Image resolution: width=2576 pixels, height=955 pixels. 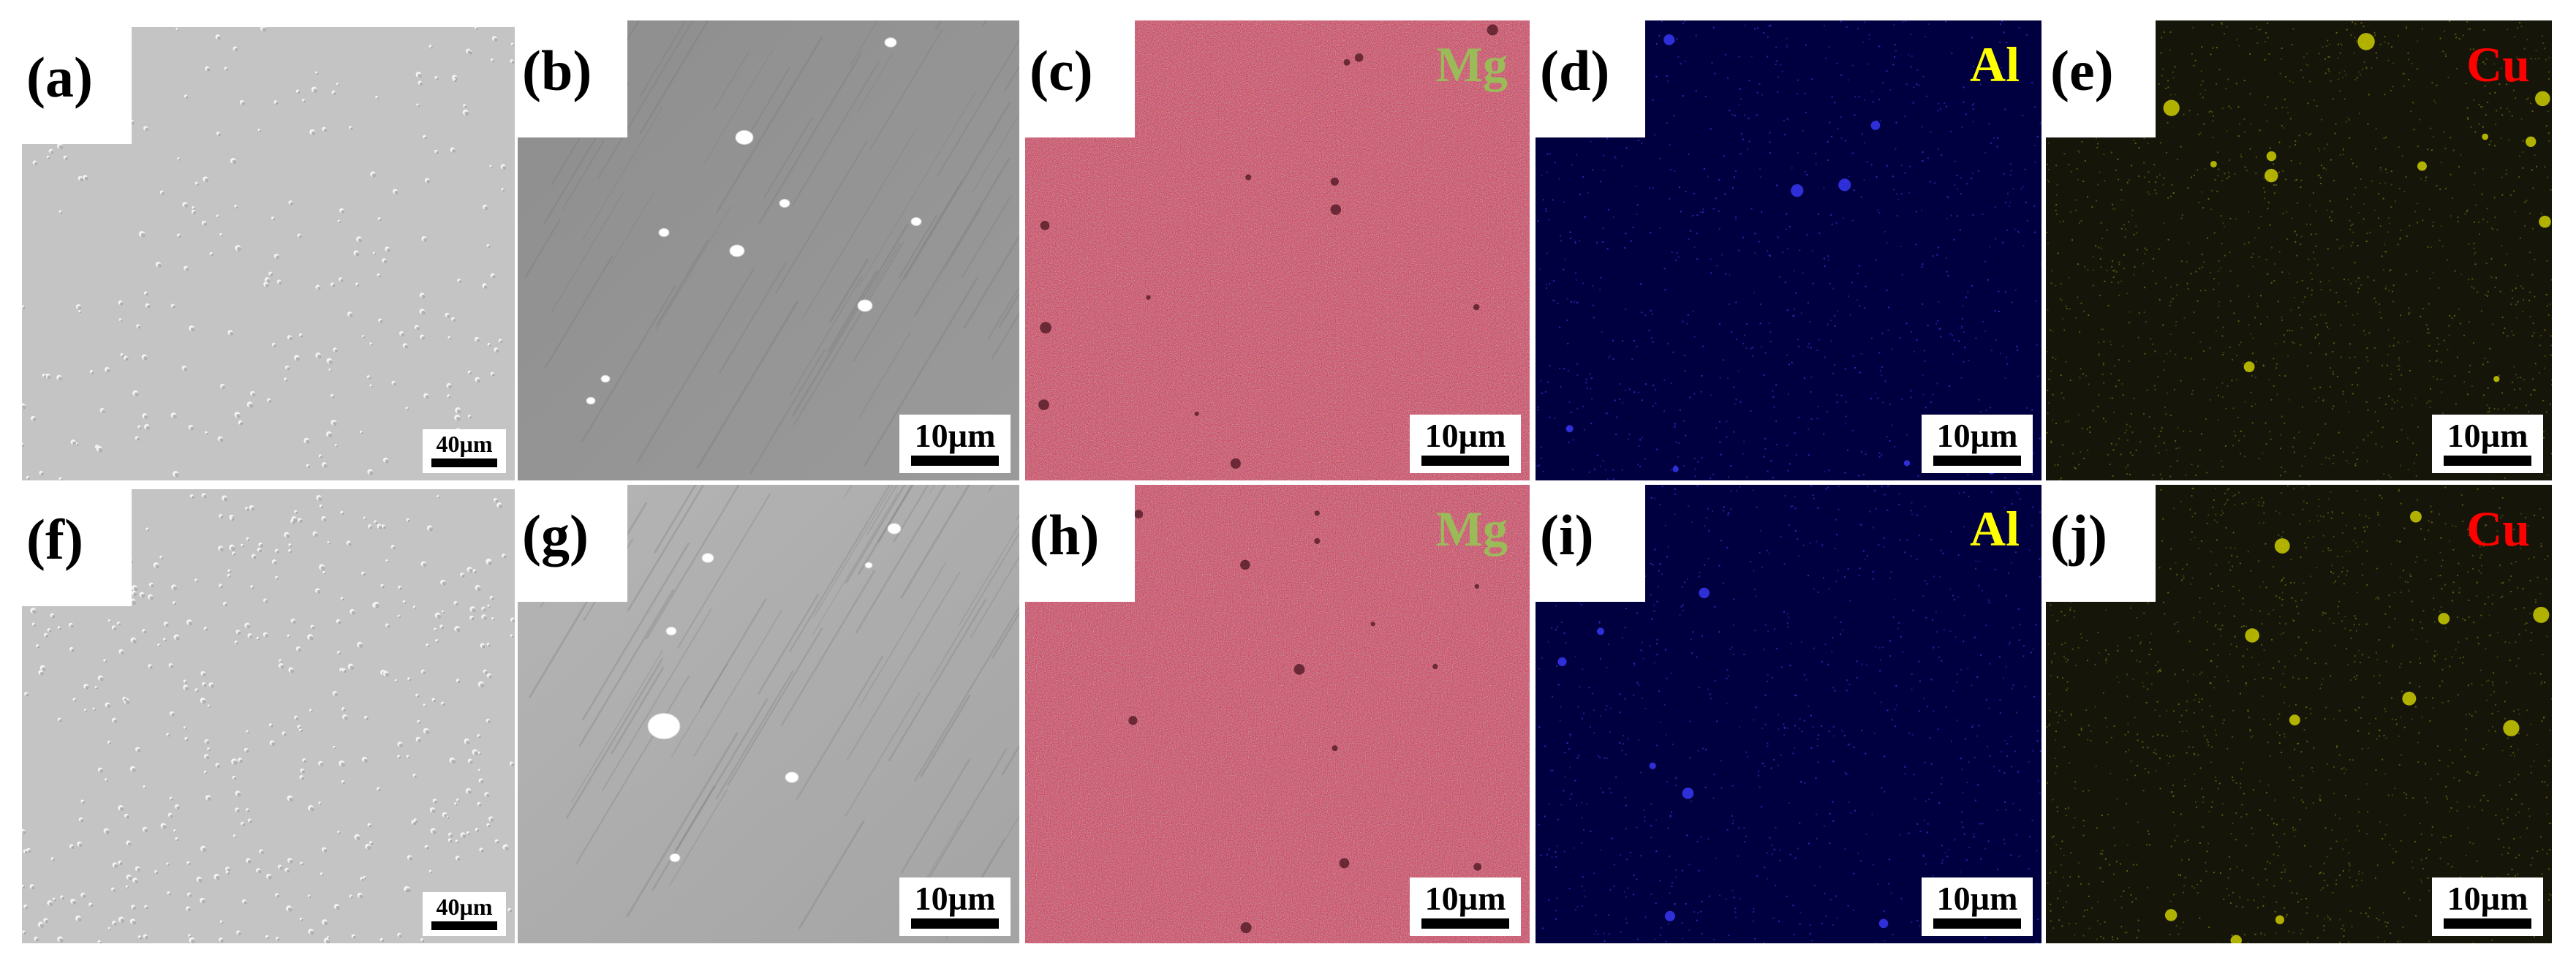 I want to click on panel-a-scale-line, so click(x=464, y=462).